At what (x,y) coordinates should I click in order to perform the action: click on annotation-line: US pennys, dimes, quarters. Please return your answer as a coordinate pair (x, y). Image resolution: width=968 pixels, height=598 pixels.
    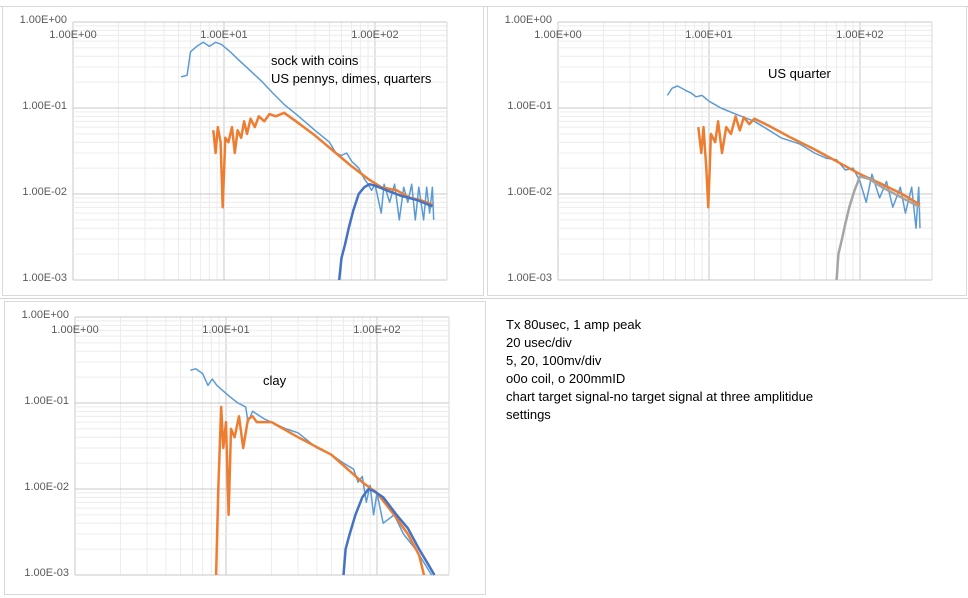
    Looking at the image, I should click on (351, 78).